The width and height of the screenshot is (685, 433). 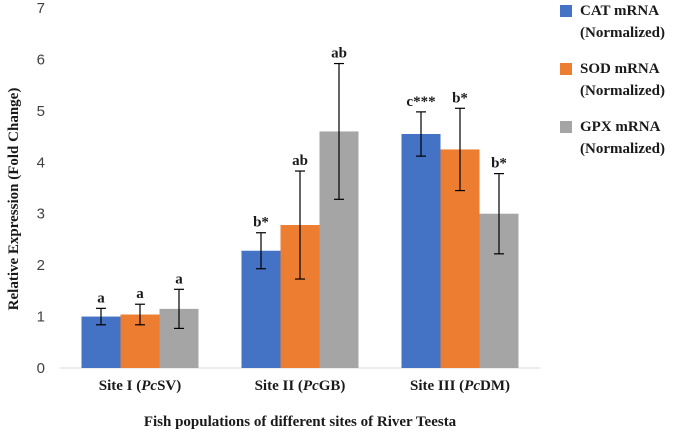 I want to click on legend-swatch-sod, so click(x=566, y=69).